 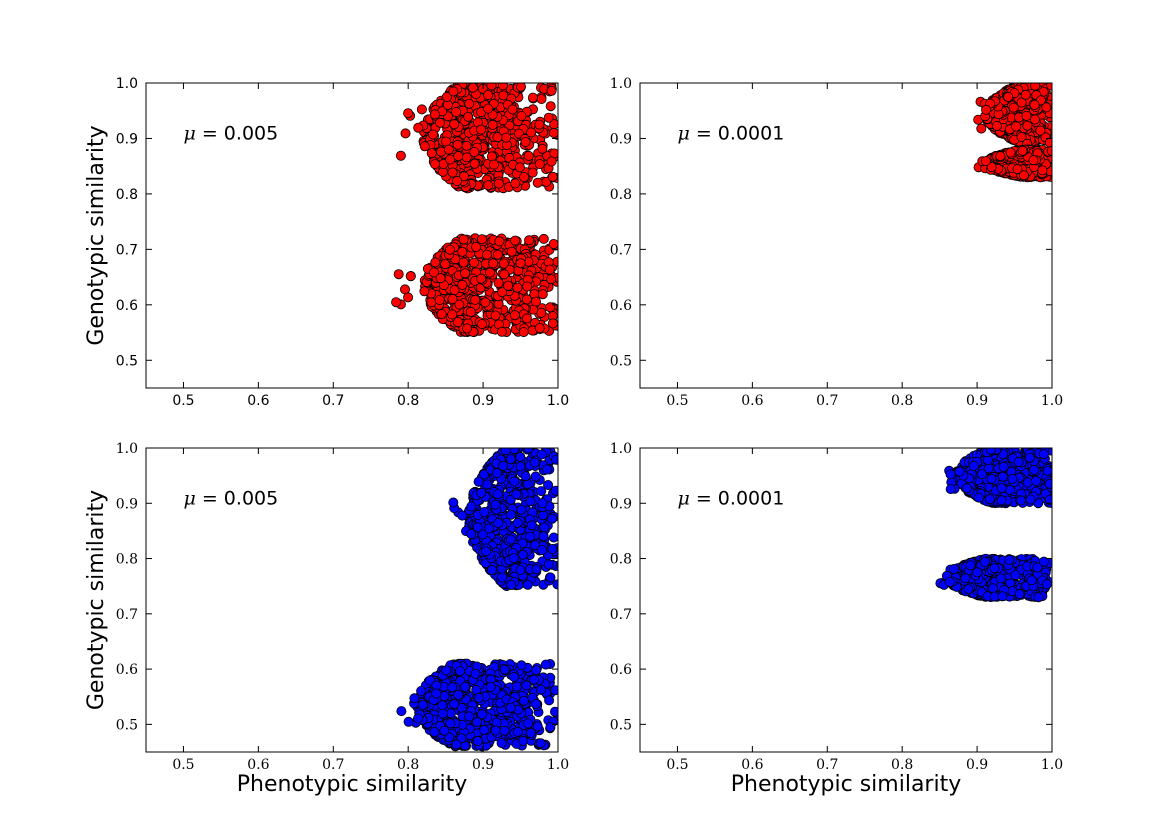 What do you see at coordinates (96, 600) in the screenshot?
I see `y-axis-label: Genotypic similarity` at bounding box center [96, 600].